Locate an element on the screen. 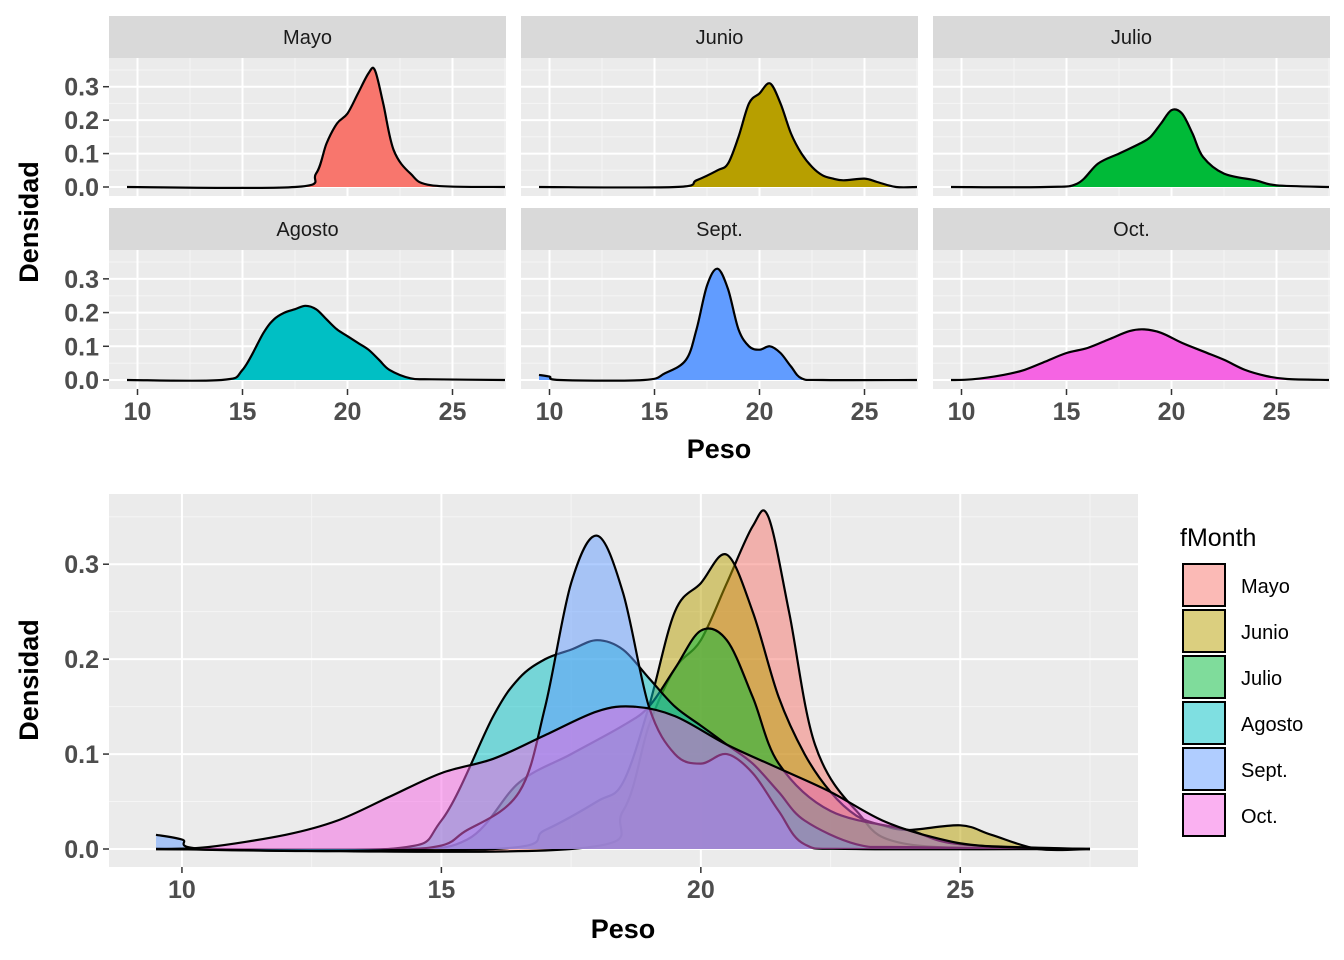  legend-label: Junio is located at coordinates (1265, 633).